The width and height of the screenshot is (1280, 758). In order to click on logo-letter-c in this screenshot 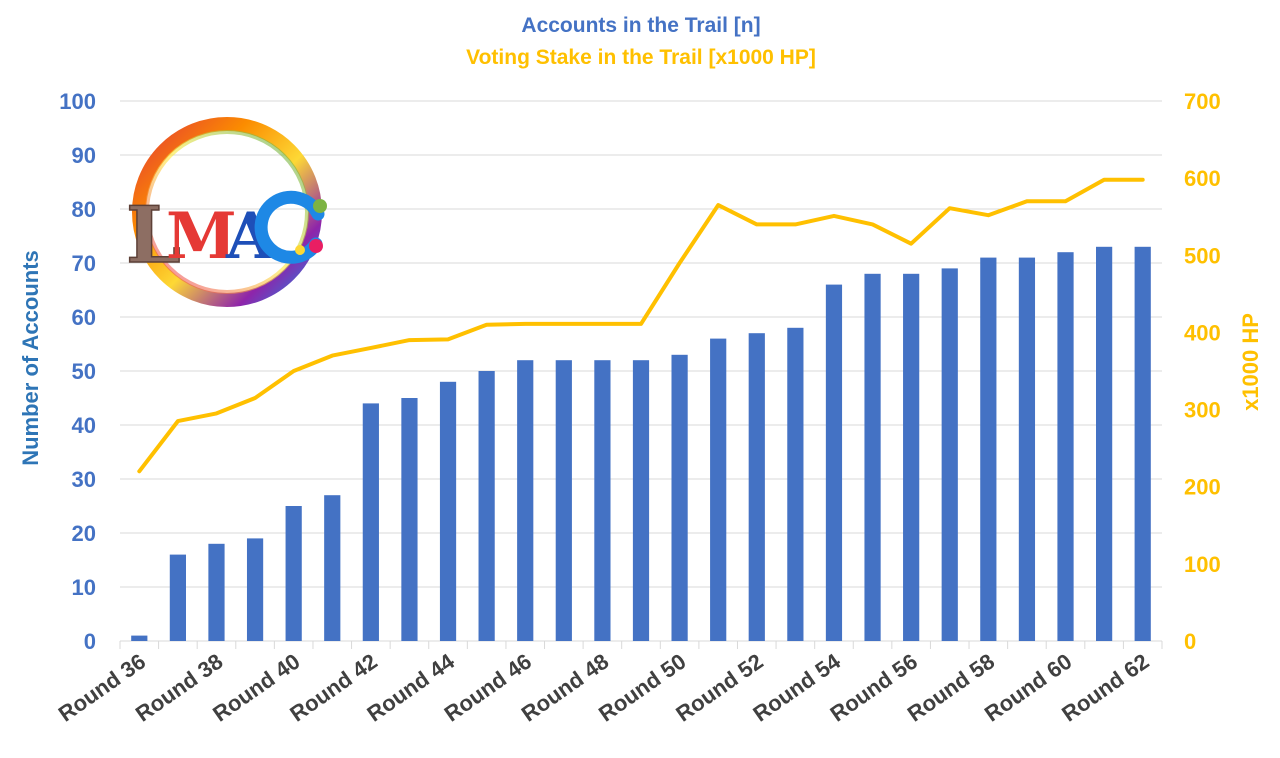, I will do `click(289, 227)`.